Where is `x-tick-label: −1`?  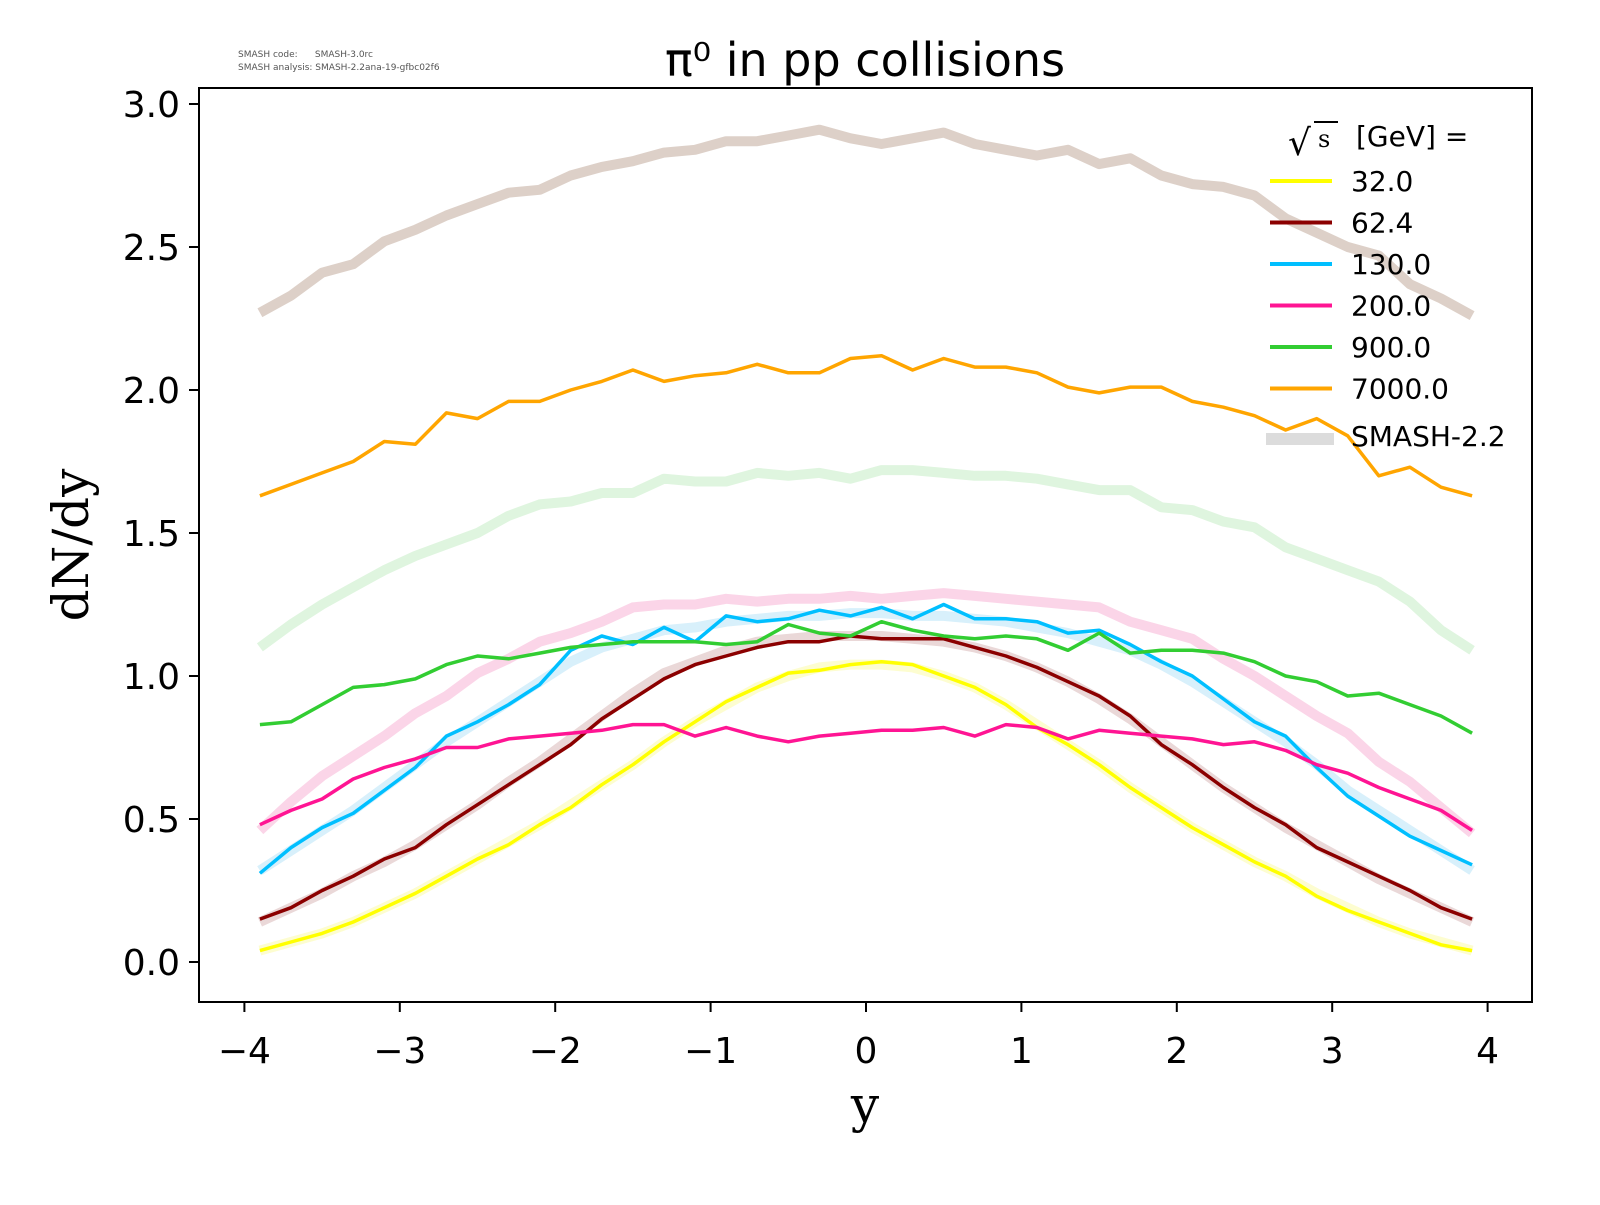
x-tick-label: −1 is located at coordinates (710, 1051).